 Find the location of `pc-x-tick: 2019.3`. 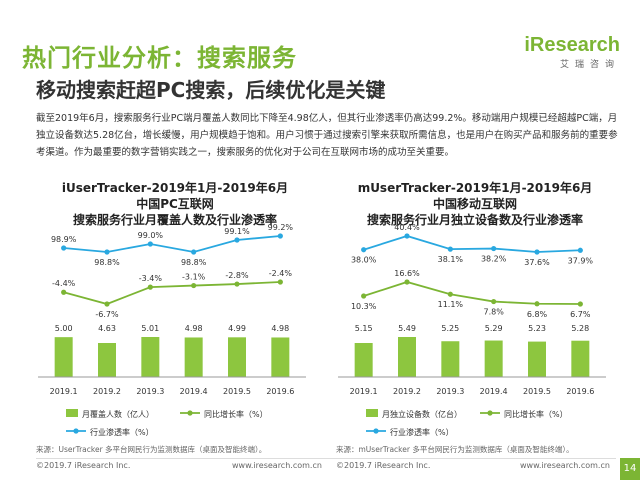

pc-x-tick: 2019.3 is located at coordinates (150, 391).